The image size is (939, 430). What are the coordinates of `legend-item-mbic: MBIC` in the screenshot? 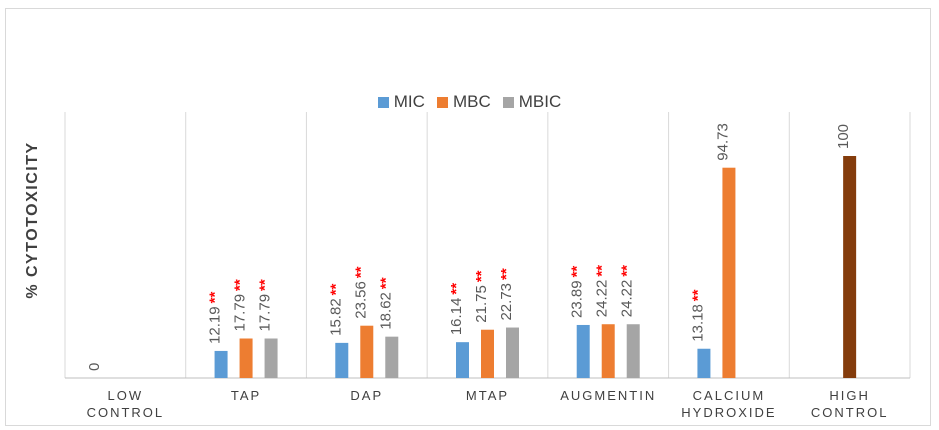 It's located at (532, 102).